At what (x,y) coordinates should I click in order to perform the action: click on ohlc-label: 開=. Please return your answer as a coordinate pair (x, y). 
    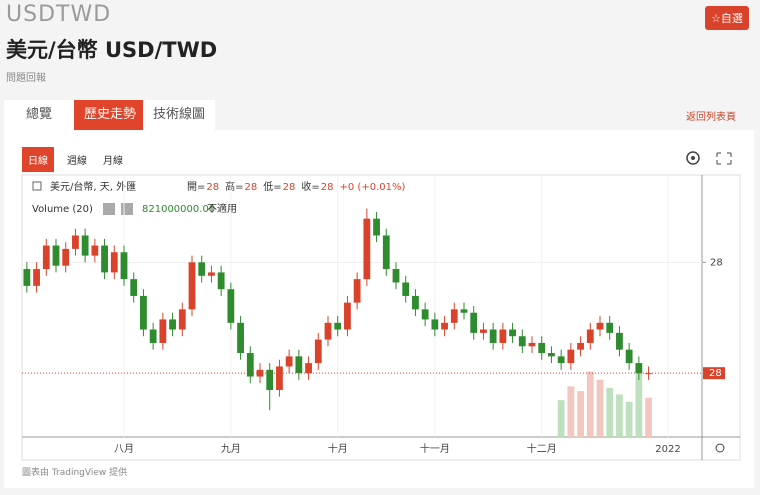
    Looking at the image, I should click on (196, 187).